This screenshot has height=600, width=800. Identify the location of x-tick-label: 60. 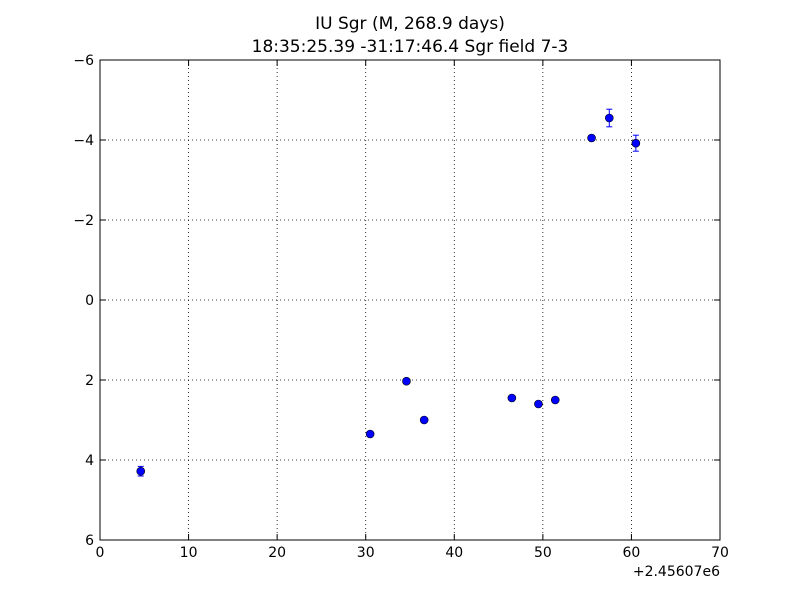
(632, 553).